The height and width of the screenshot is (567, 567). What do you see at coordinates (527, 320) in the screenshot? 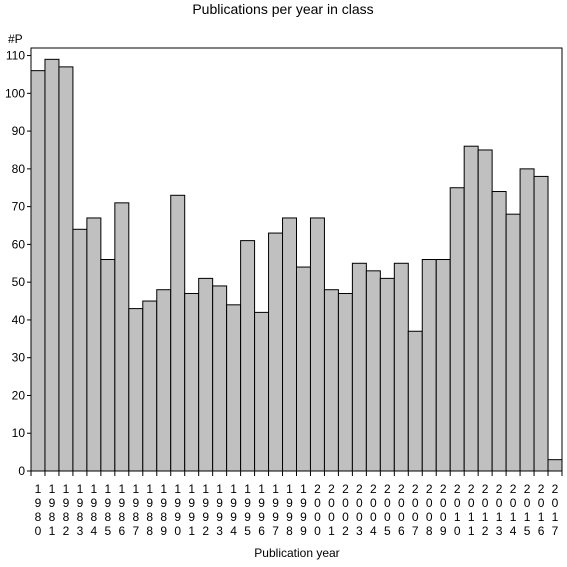
I see `bar-2015` at bounding box center [527, 320].